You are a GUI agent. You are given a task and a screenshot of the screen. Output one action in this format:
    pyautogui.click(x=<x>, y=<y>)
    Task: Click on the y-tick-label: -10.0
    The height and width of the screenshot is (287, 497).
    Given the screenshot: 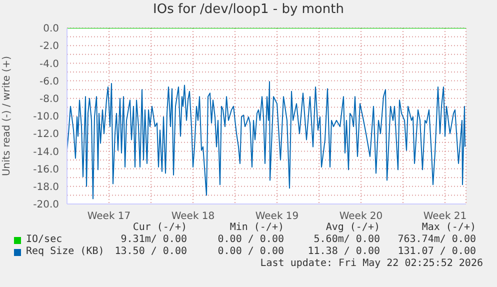 What is the action you would take?
    pyautogui.click(x=46, y=117)
    